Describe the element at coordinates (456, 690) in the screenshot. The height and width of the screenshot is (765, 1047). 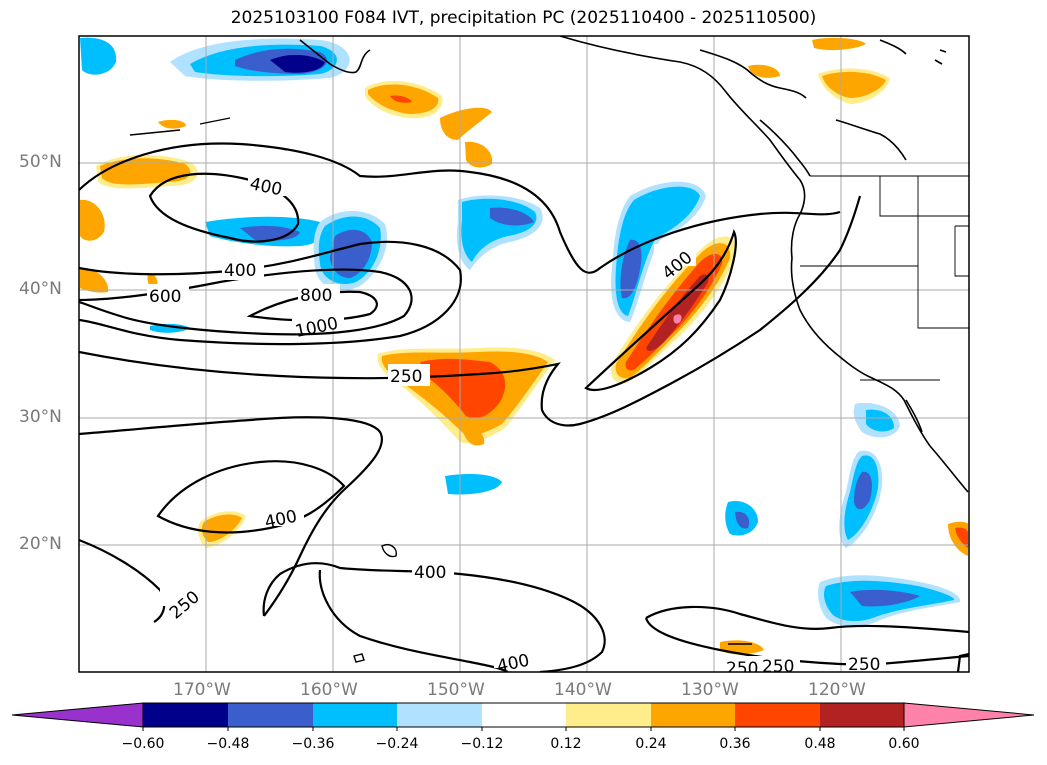
I see `lon-label-150w: 150°W` at that location.